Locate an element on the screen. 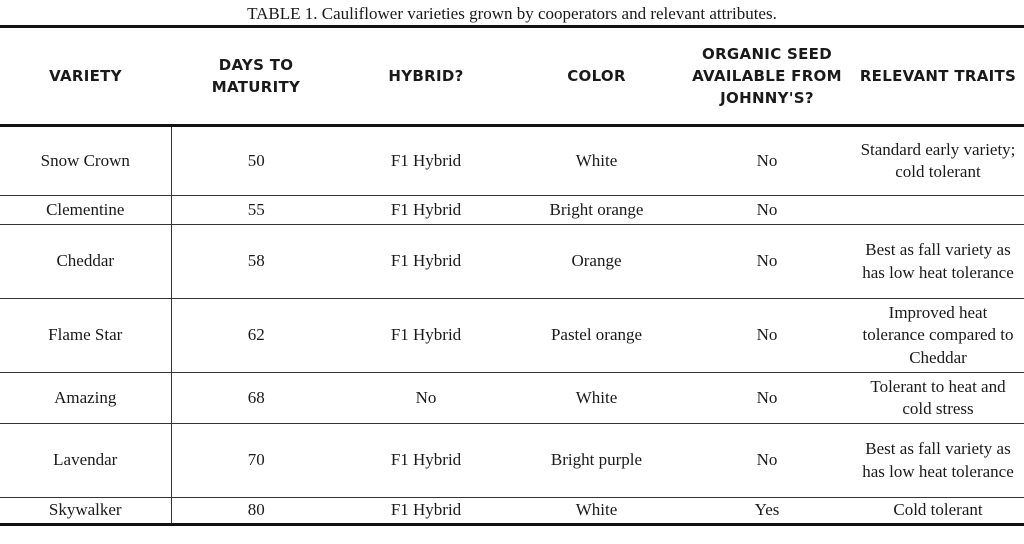  cell-traits: Tolerant to heat and cold stress is located at coordinates (938, 398).